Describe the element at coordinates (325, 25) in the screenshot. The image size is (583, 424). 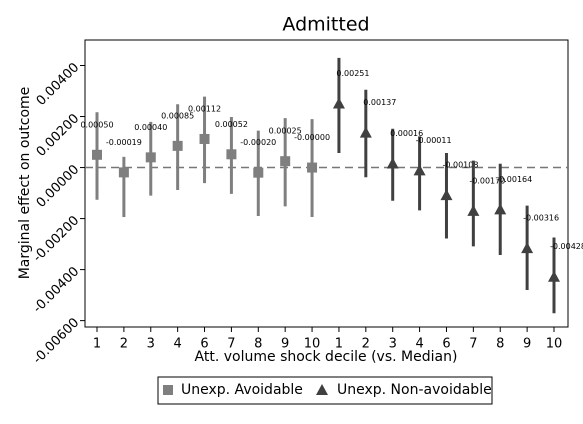
I see `chart-title: Admitted` at that location.